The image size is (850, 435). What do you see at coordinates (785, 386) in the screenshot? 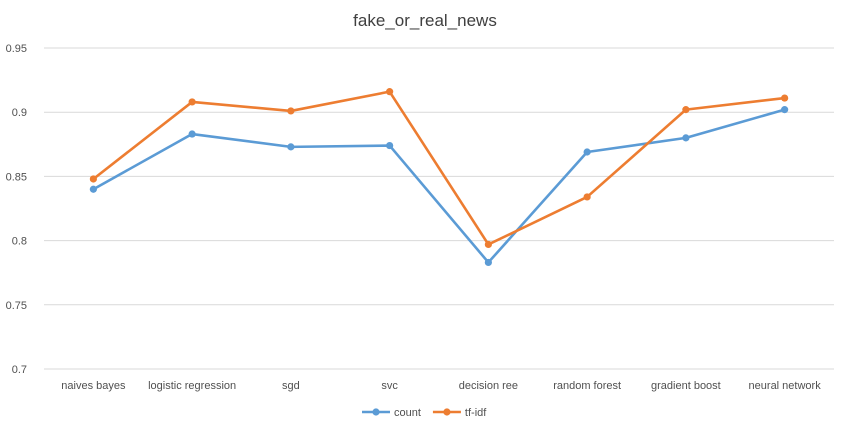
I see `x-tick-label: neural network` at bounding box center [785, 386].